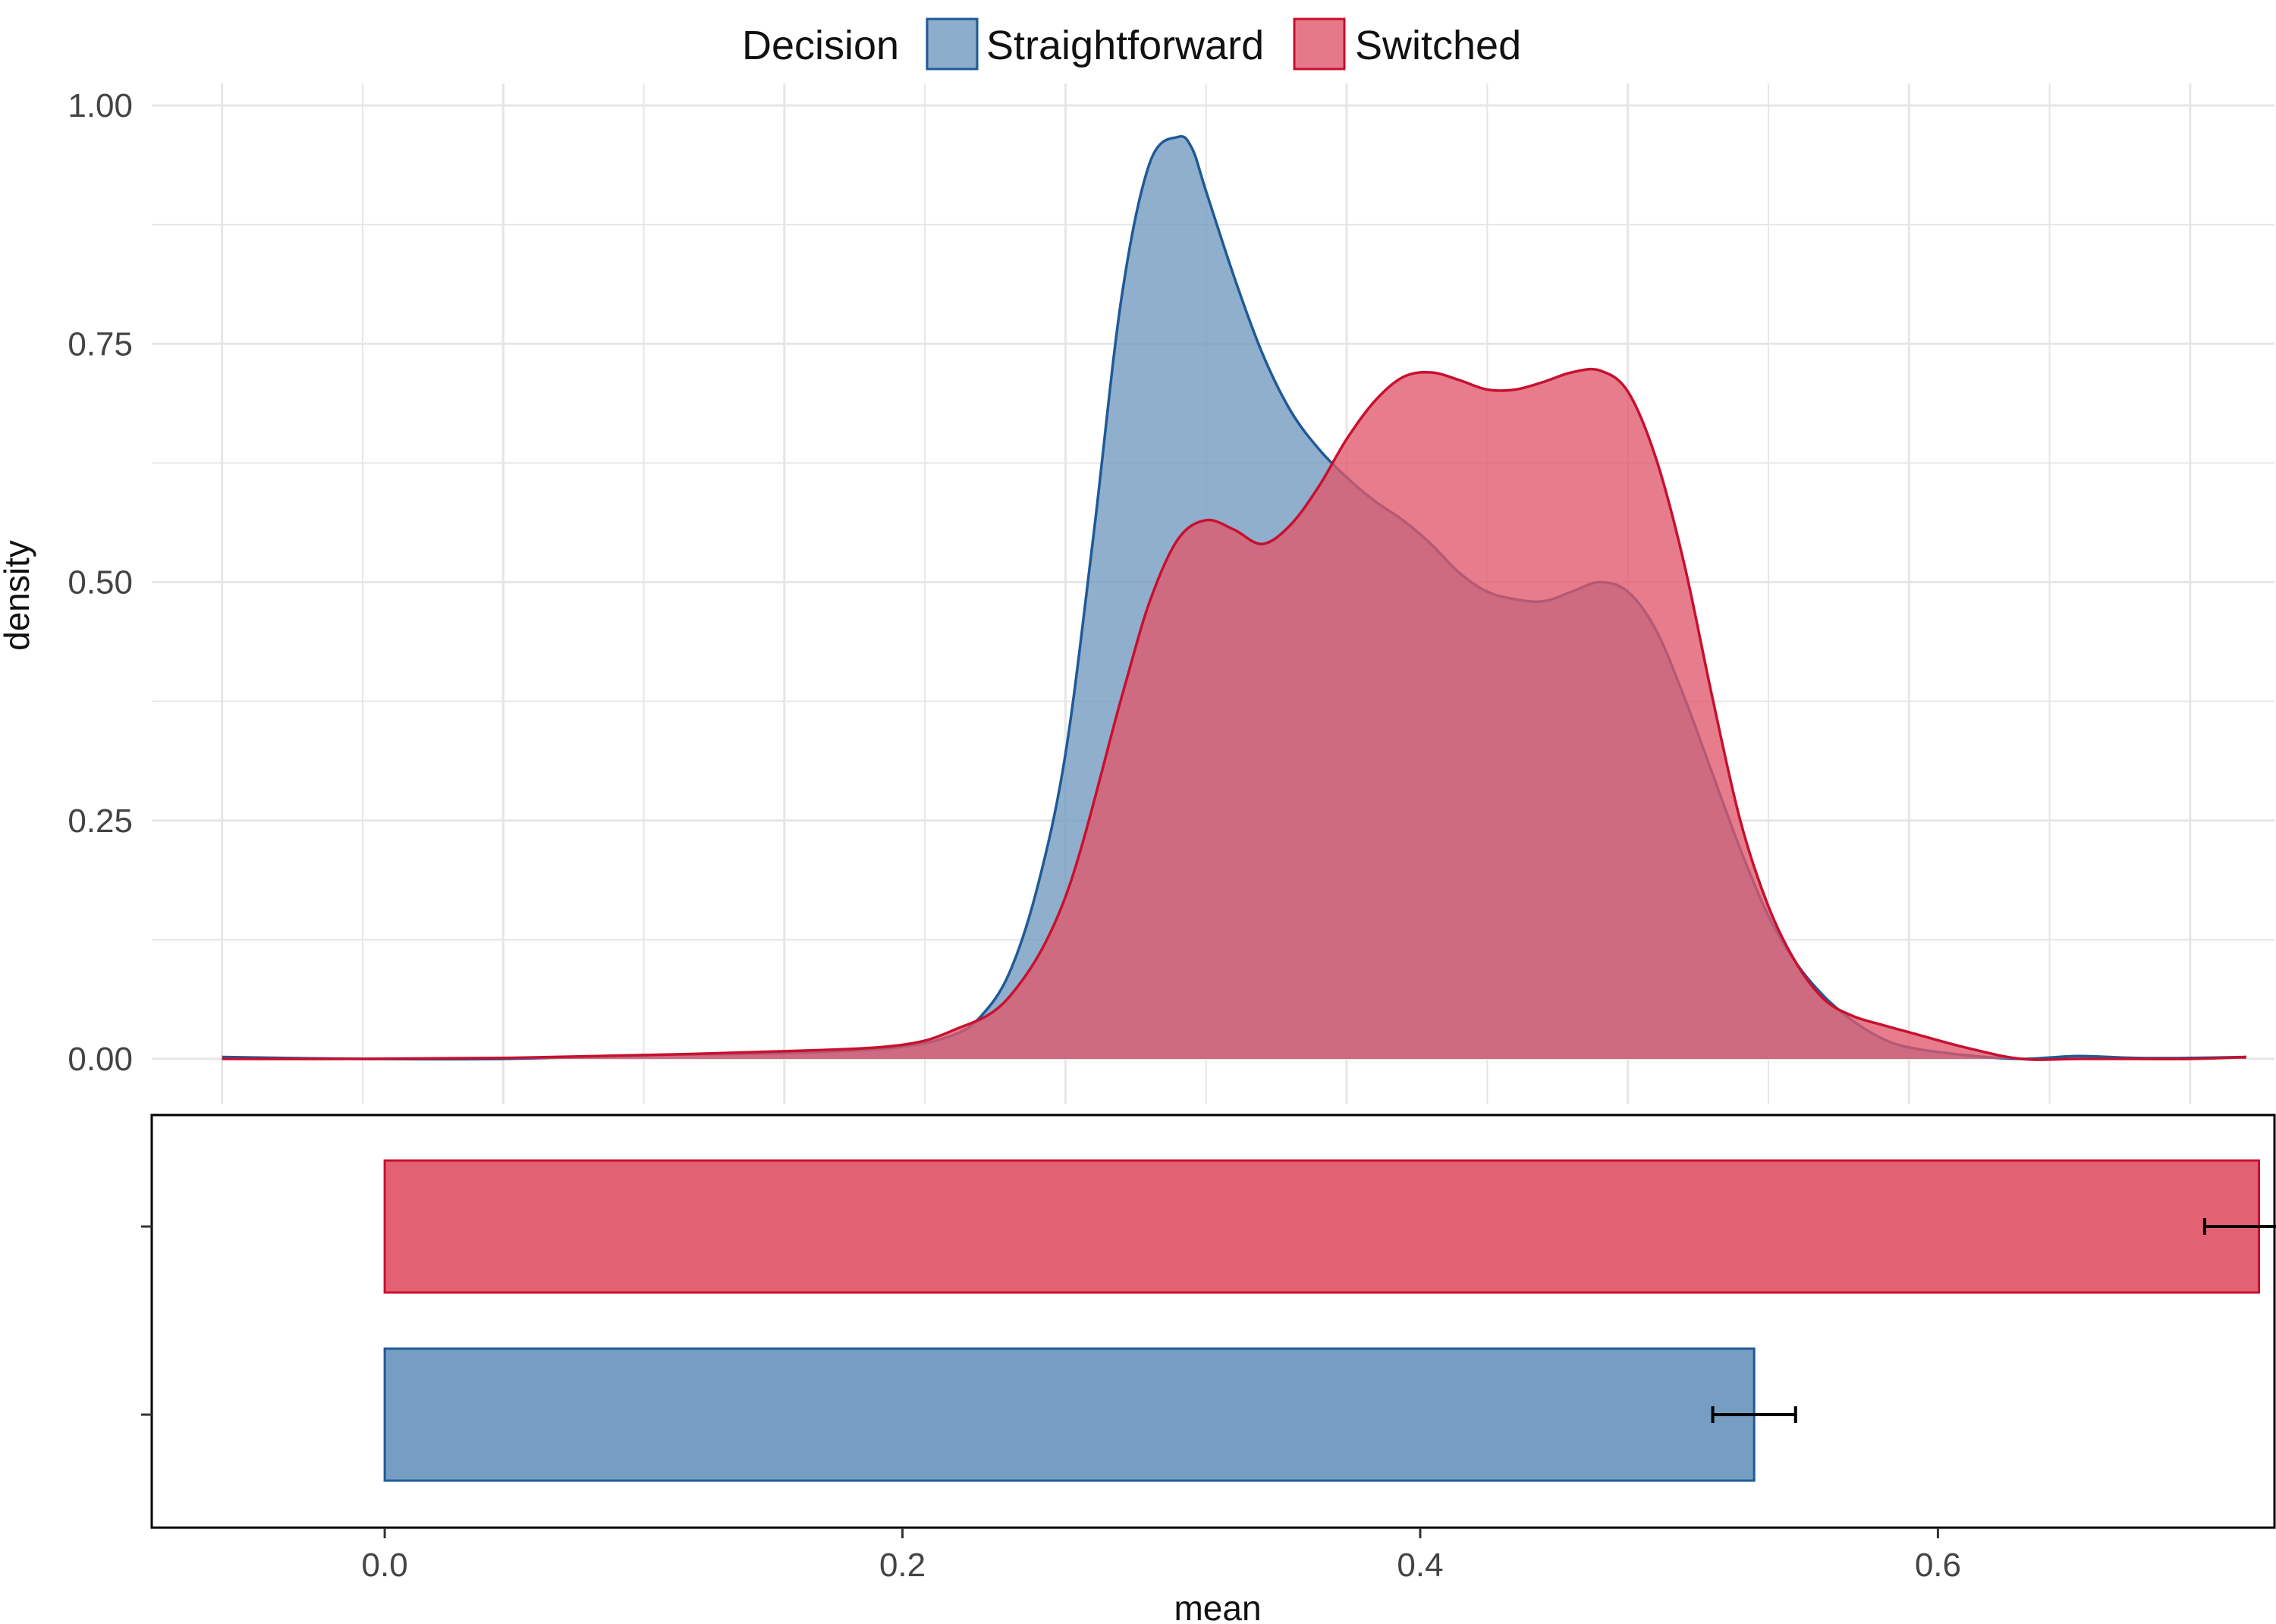  Describe the element at coordinates (1322, 1226) in the screenshot. I see `bar-switched` at that location.